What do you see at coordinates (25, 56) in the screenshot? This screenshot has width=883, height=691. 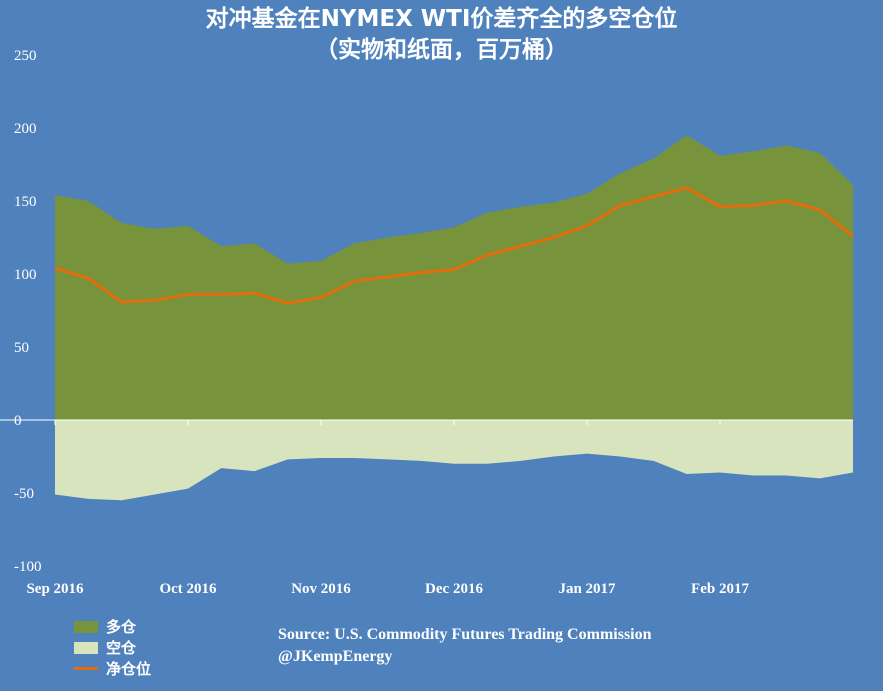 I see `y-tick-label: 250` at bounding box center [25, 56].